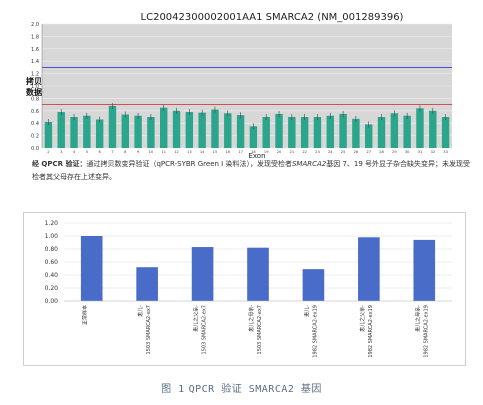 This screenshot has height=405, width=483. What do you see at coordinates (59, 164) in the screenshot?
I see `note-prefix: 经 QPCR 验证：` at bounding box center [59, 164].